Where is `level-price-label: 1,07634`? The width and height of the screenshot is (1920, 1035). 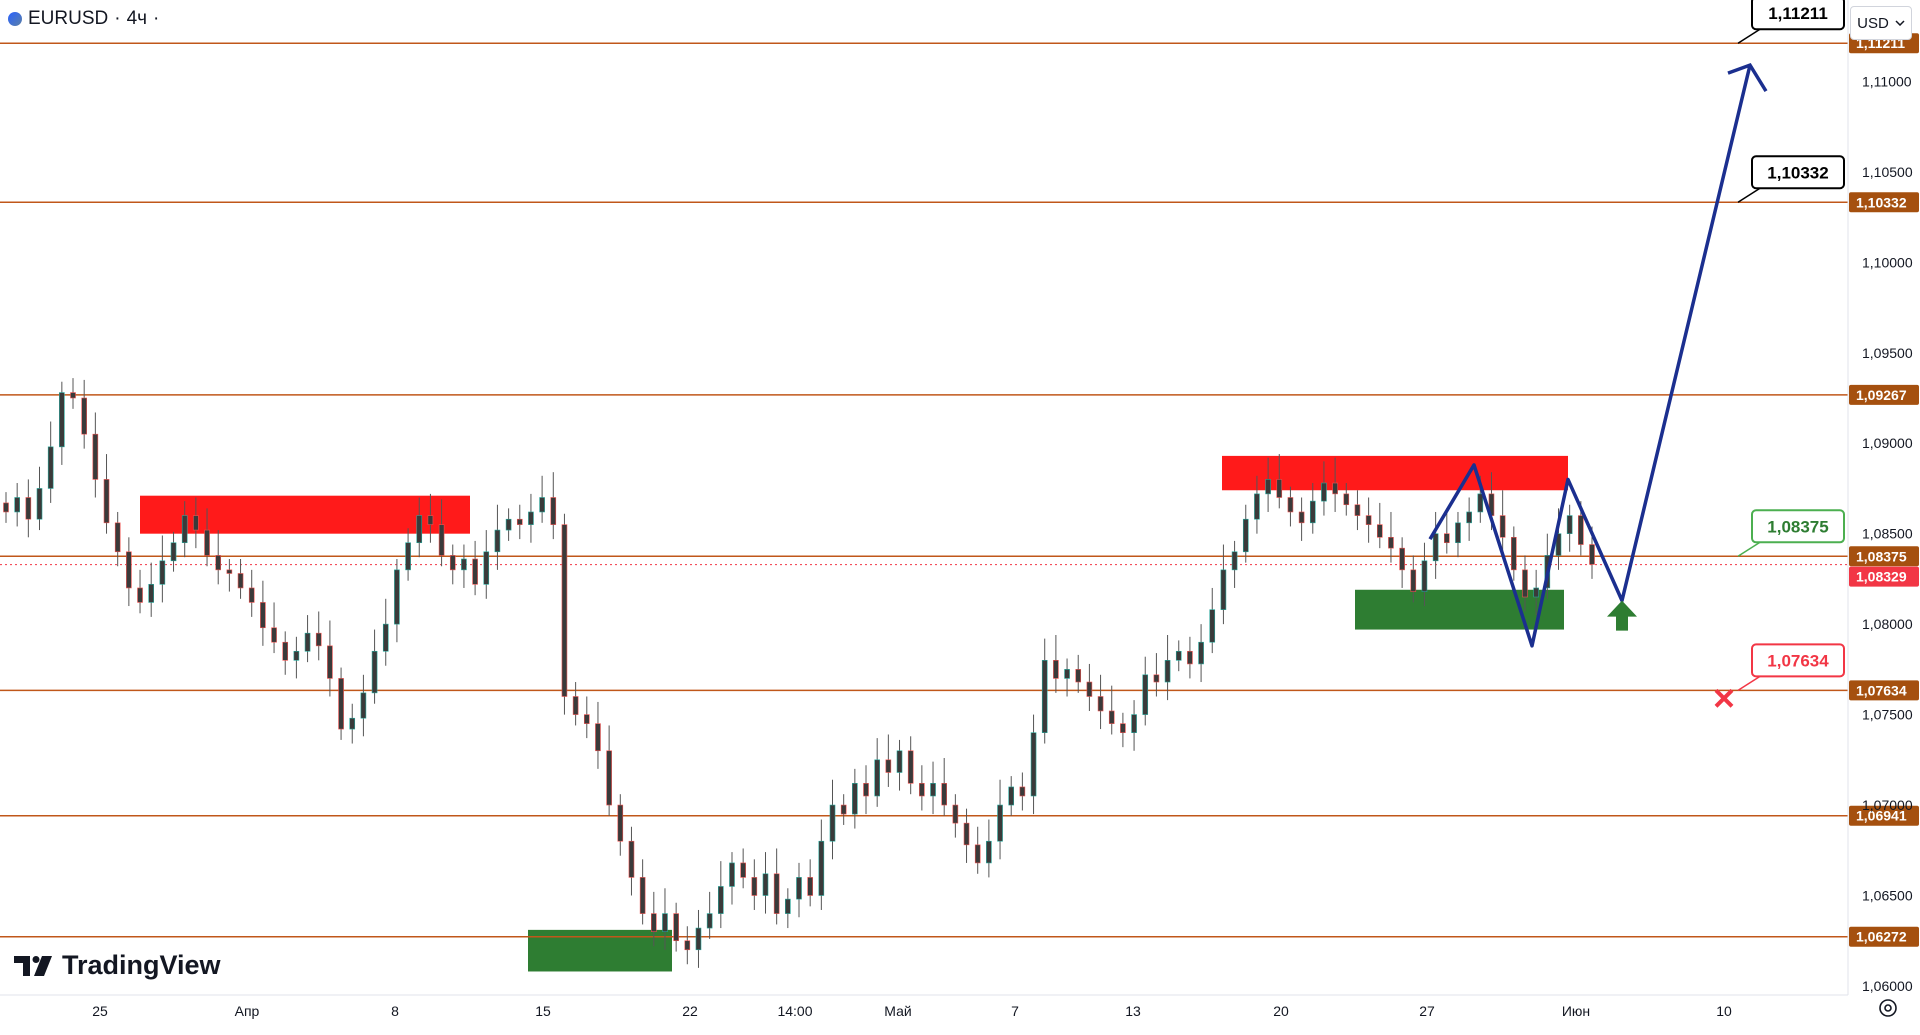 level-price-label: 1,07634 is located at coordinates (1881, 690).